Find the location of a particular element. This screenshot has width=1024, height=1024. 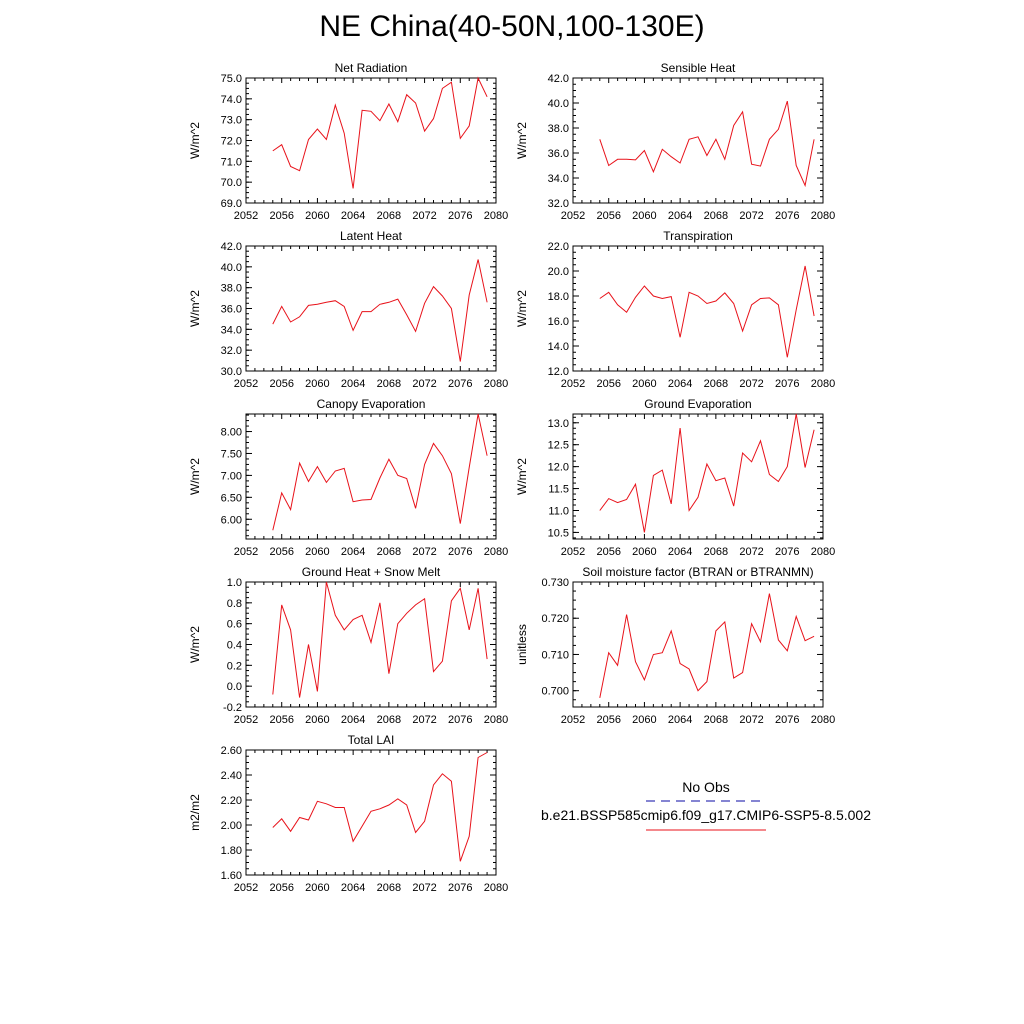

y-tick-label: 12.0 is located at coordinates (558, 372).